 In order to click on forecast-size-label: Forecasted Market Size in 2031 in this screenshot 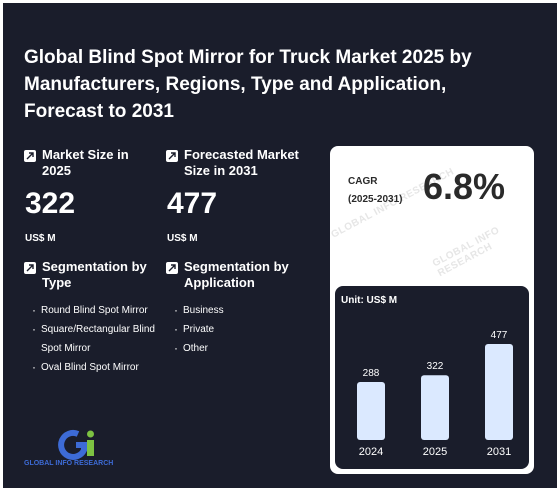, I will do `click(241, 162)`.